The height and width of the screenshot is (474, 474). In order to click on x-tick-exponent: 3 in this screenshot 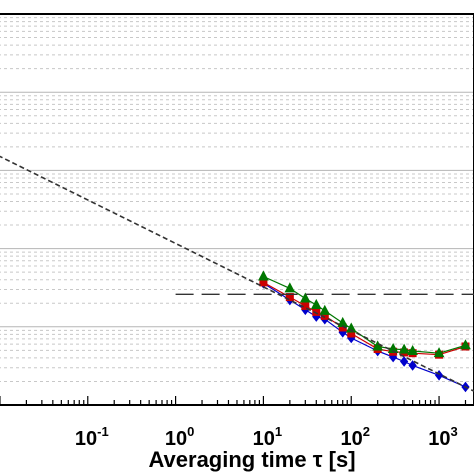, I will do `click(454, 431)`.